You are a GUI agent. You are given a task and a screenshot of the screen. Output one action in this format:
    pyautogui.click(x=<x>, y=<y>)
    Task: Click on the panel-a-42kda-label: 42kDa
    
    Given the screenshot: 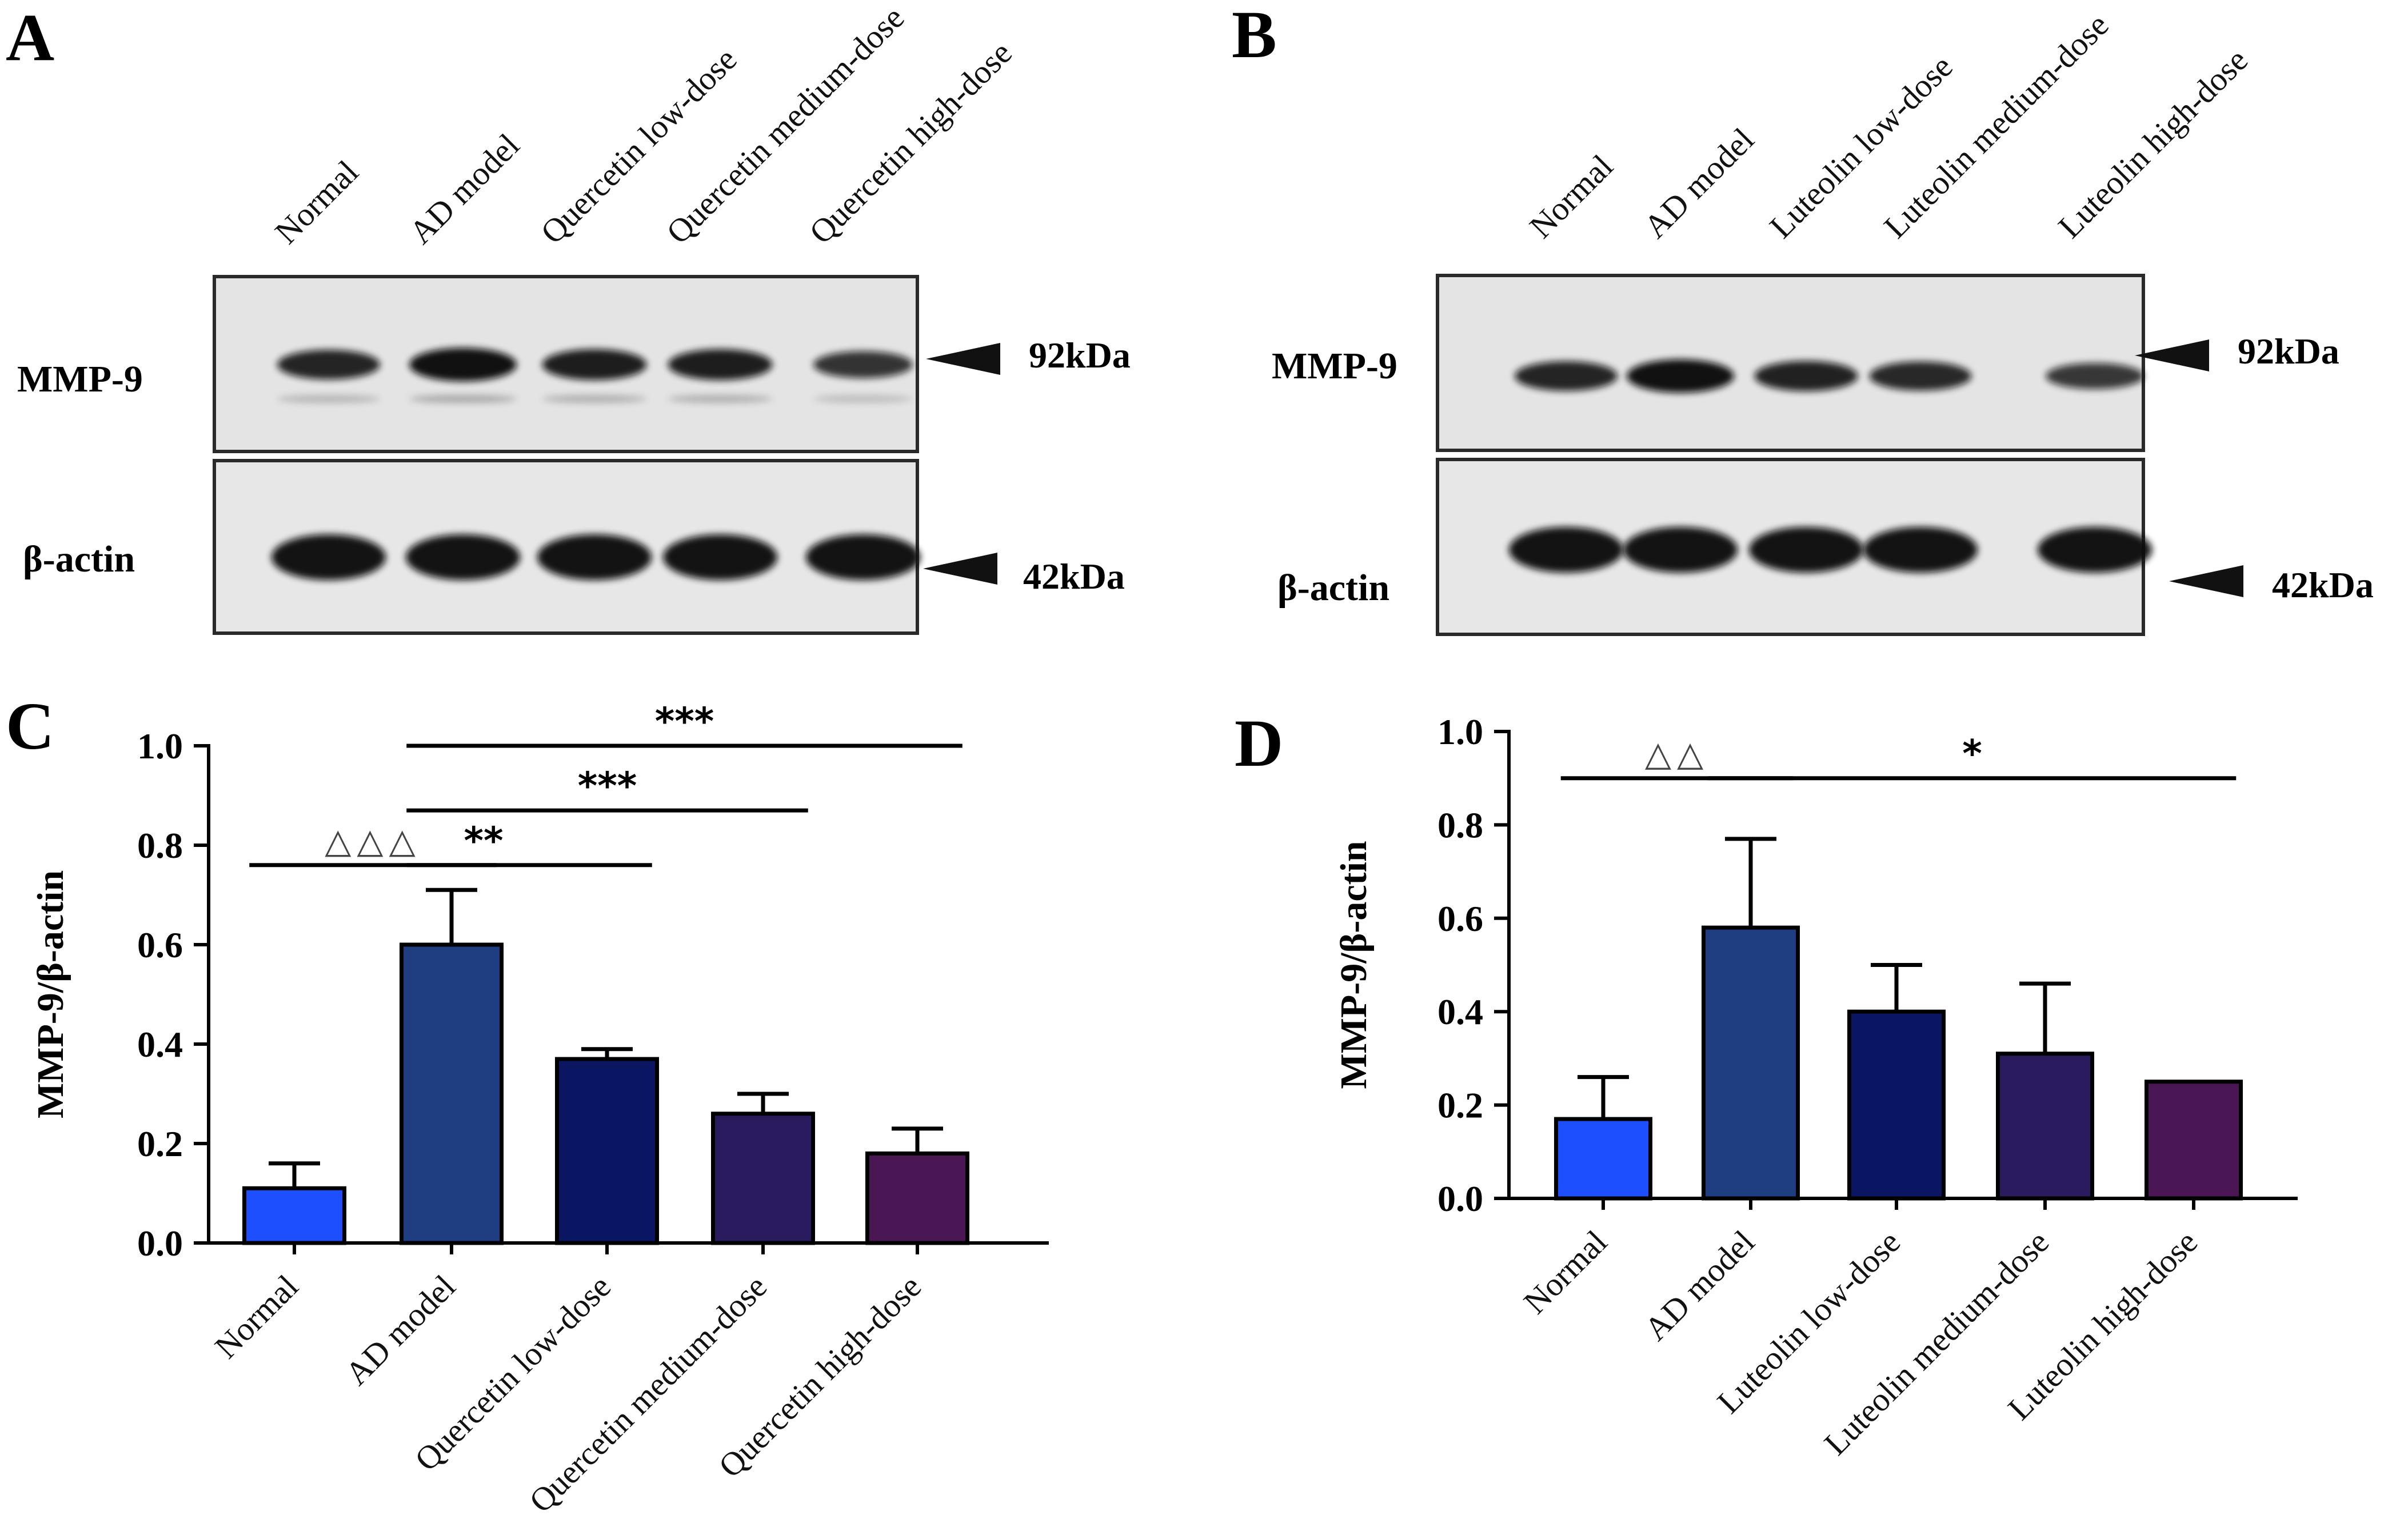 What is the action you would take?
    pyautogui.click(x=1074, y=576)
    